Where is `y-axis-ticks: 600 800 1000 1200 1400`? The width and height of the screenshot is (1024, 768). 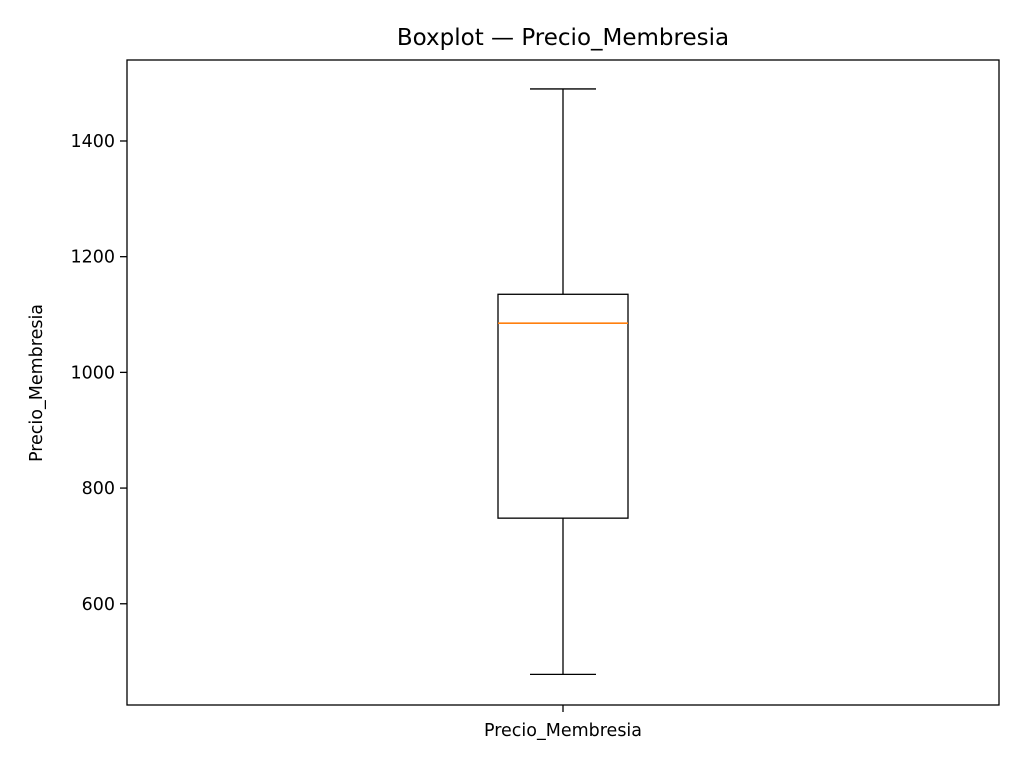
y-axis-ticks: 600 800 1000 1200 1400 is located at coordinates (98, 373).